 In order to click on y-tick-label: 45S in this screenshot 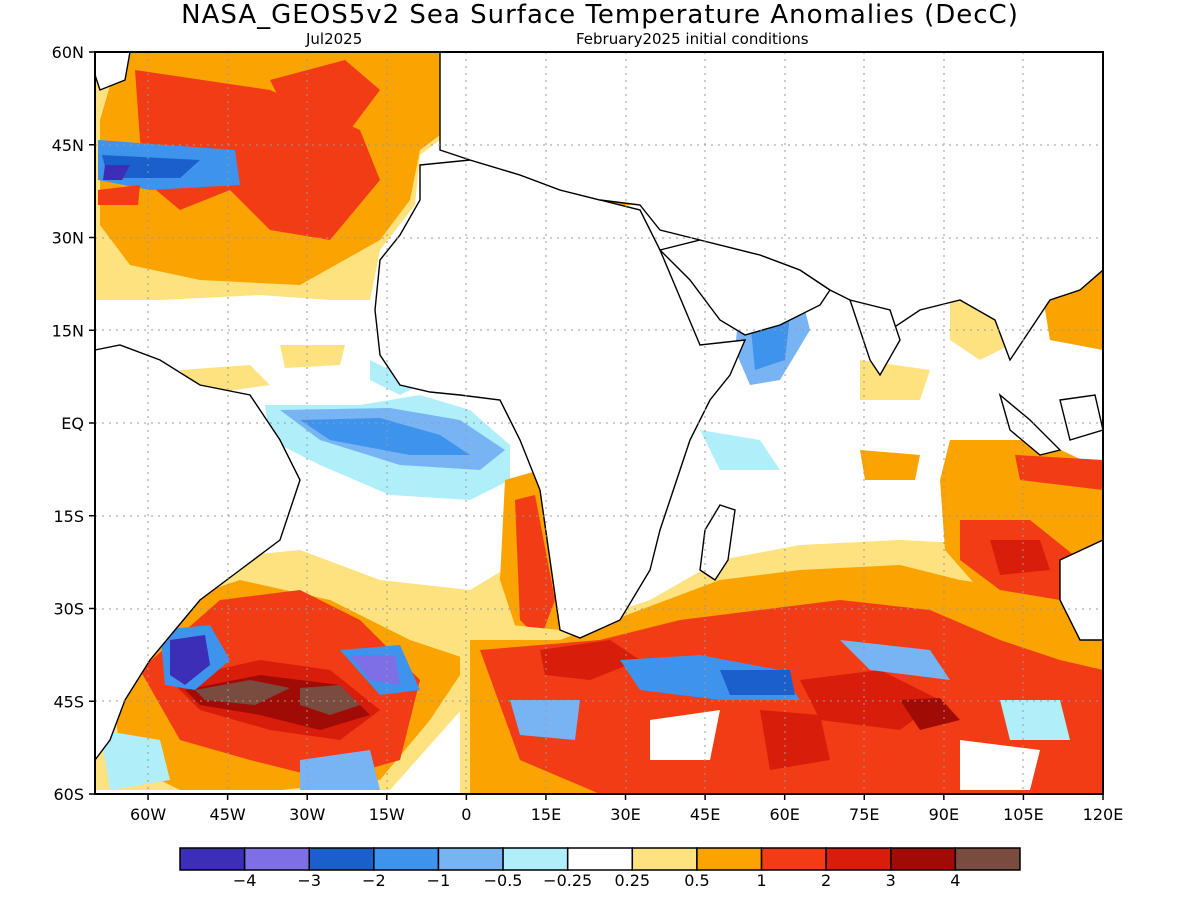, I will do `click(68, 701)`.